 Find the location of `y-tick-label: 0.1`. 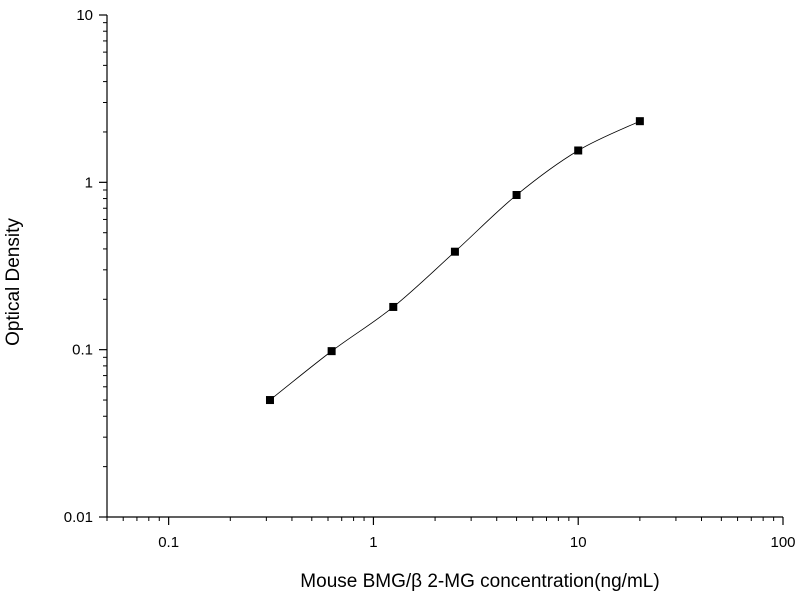

y-tick-label: 0.1 is located at coordinates (82, 350).